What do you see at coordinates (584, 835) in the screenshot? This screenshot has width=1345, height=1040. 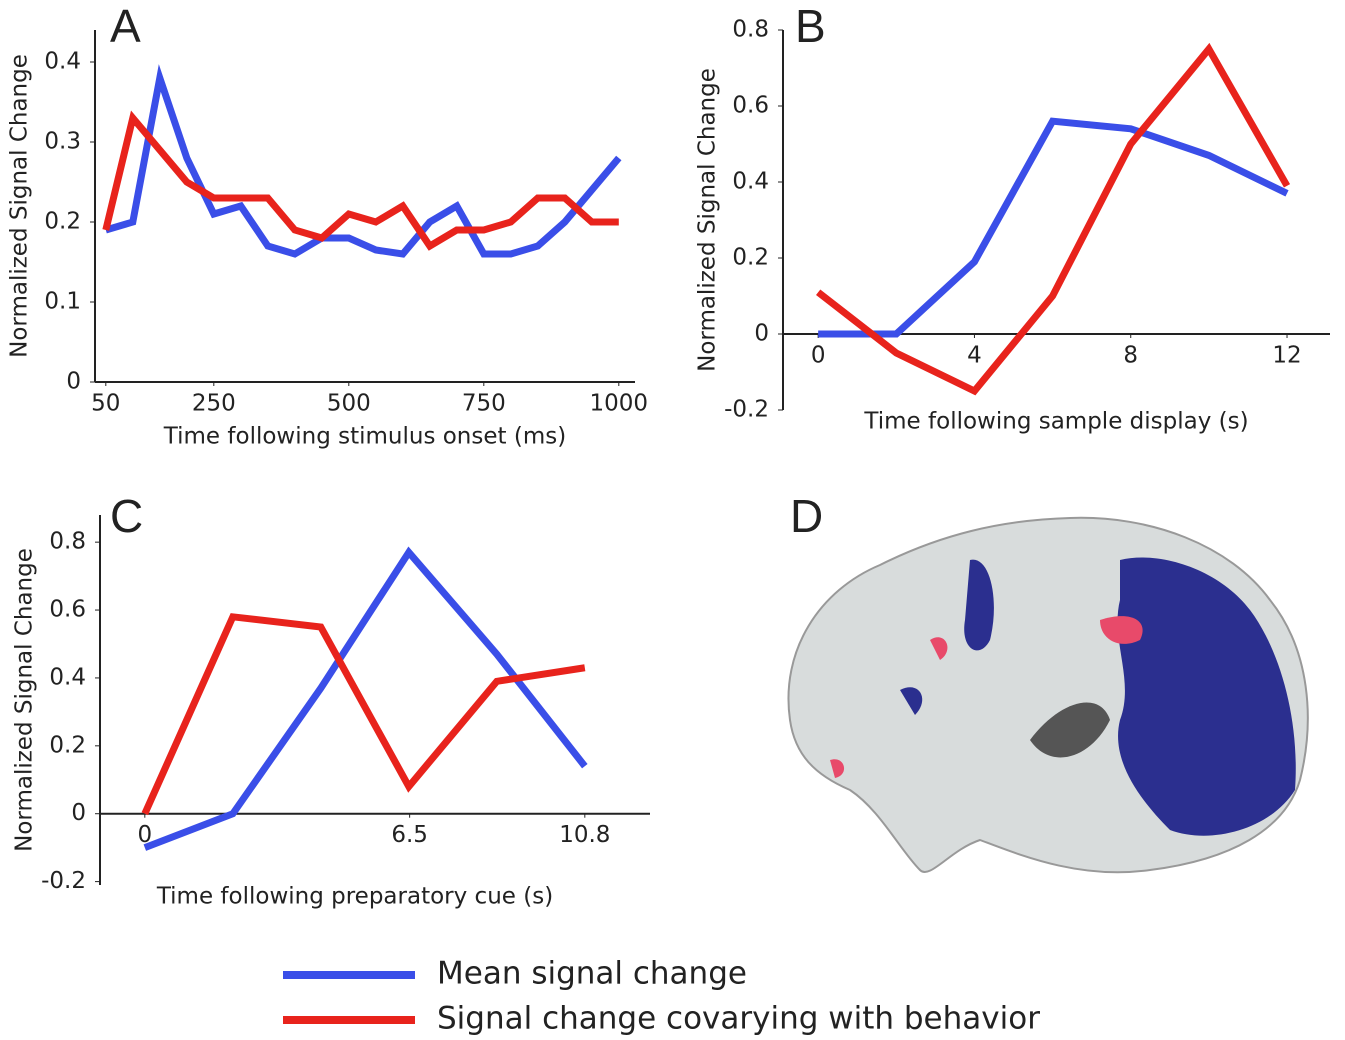 I see `x-tick-label: 10.8` at bounding box center [584, 835].